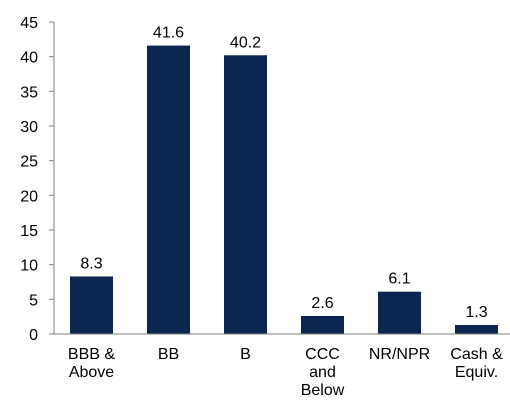  Describe the element at coordinates (323, 390) in the screenshot. I see `x-category-label: Below` at that location.